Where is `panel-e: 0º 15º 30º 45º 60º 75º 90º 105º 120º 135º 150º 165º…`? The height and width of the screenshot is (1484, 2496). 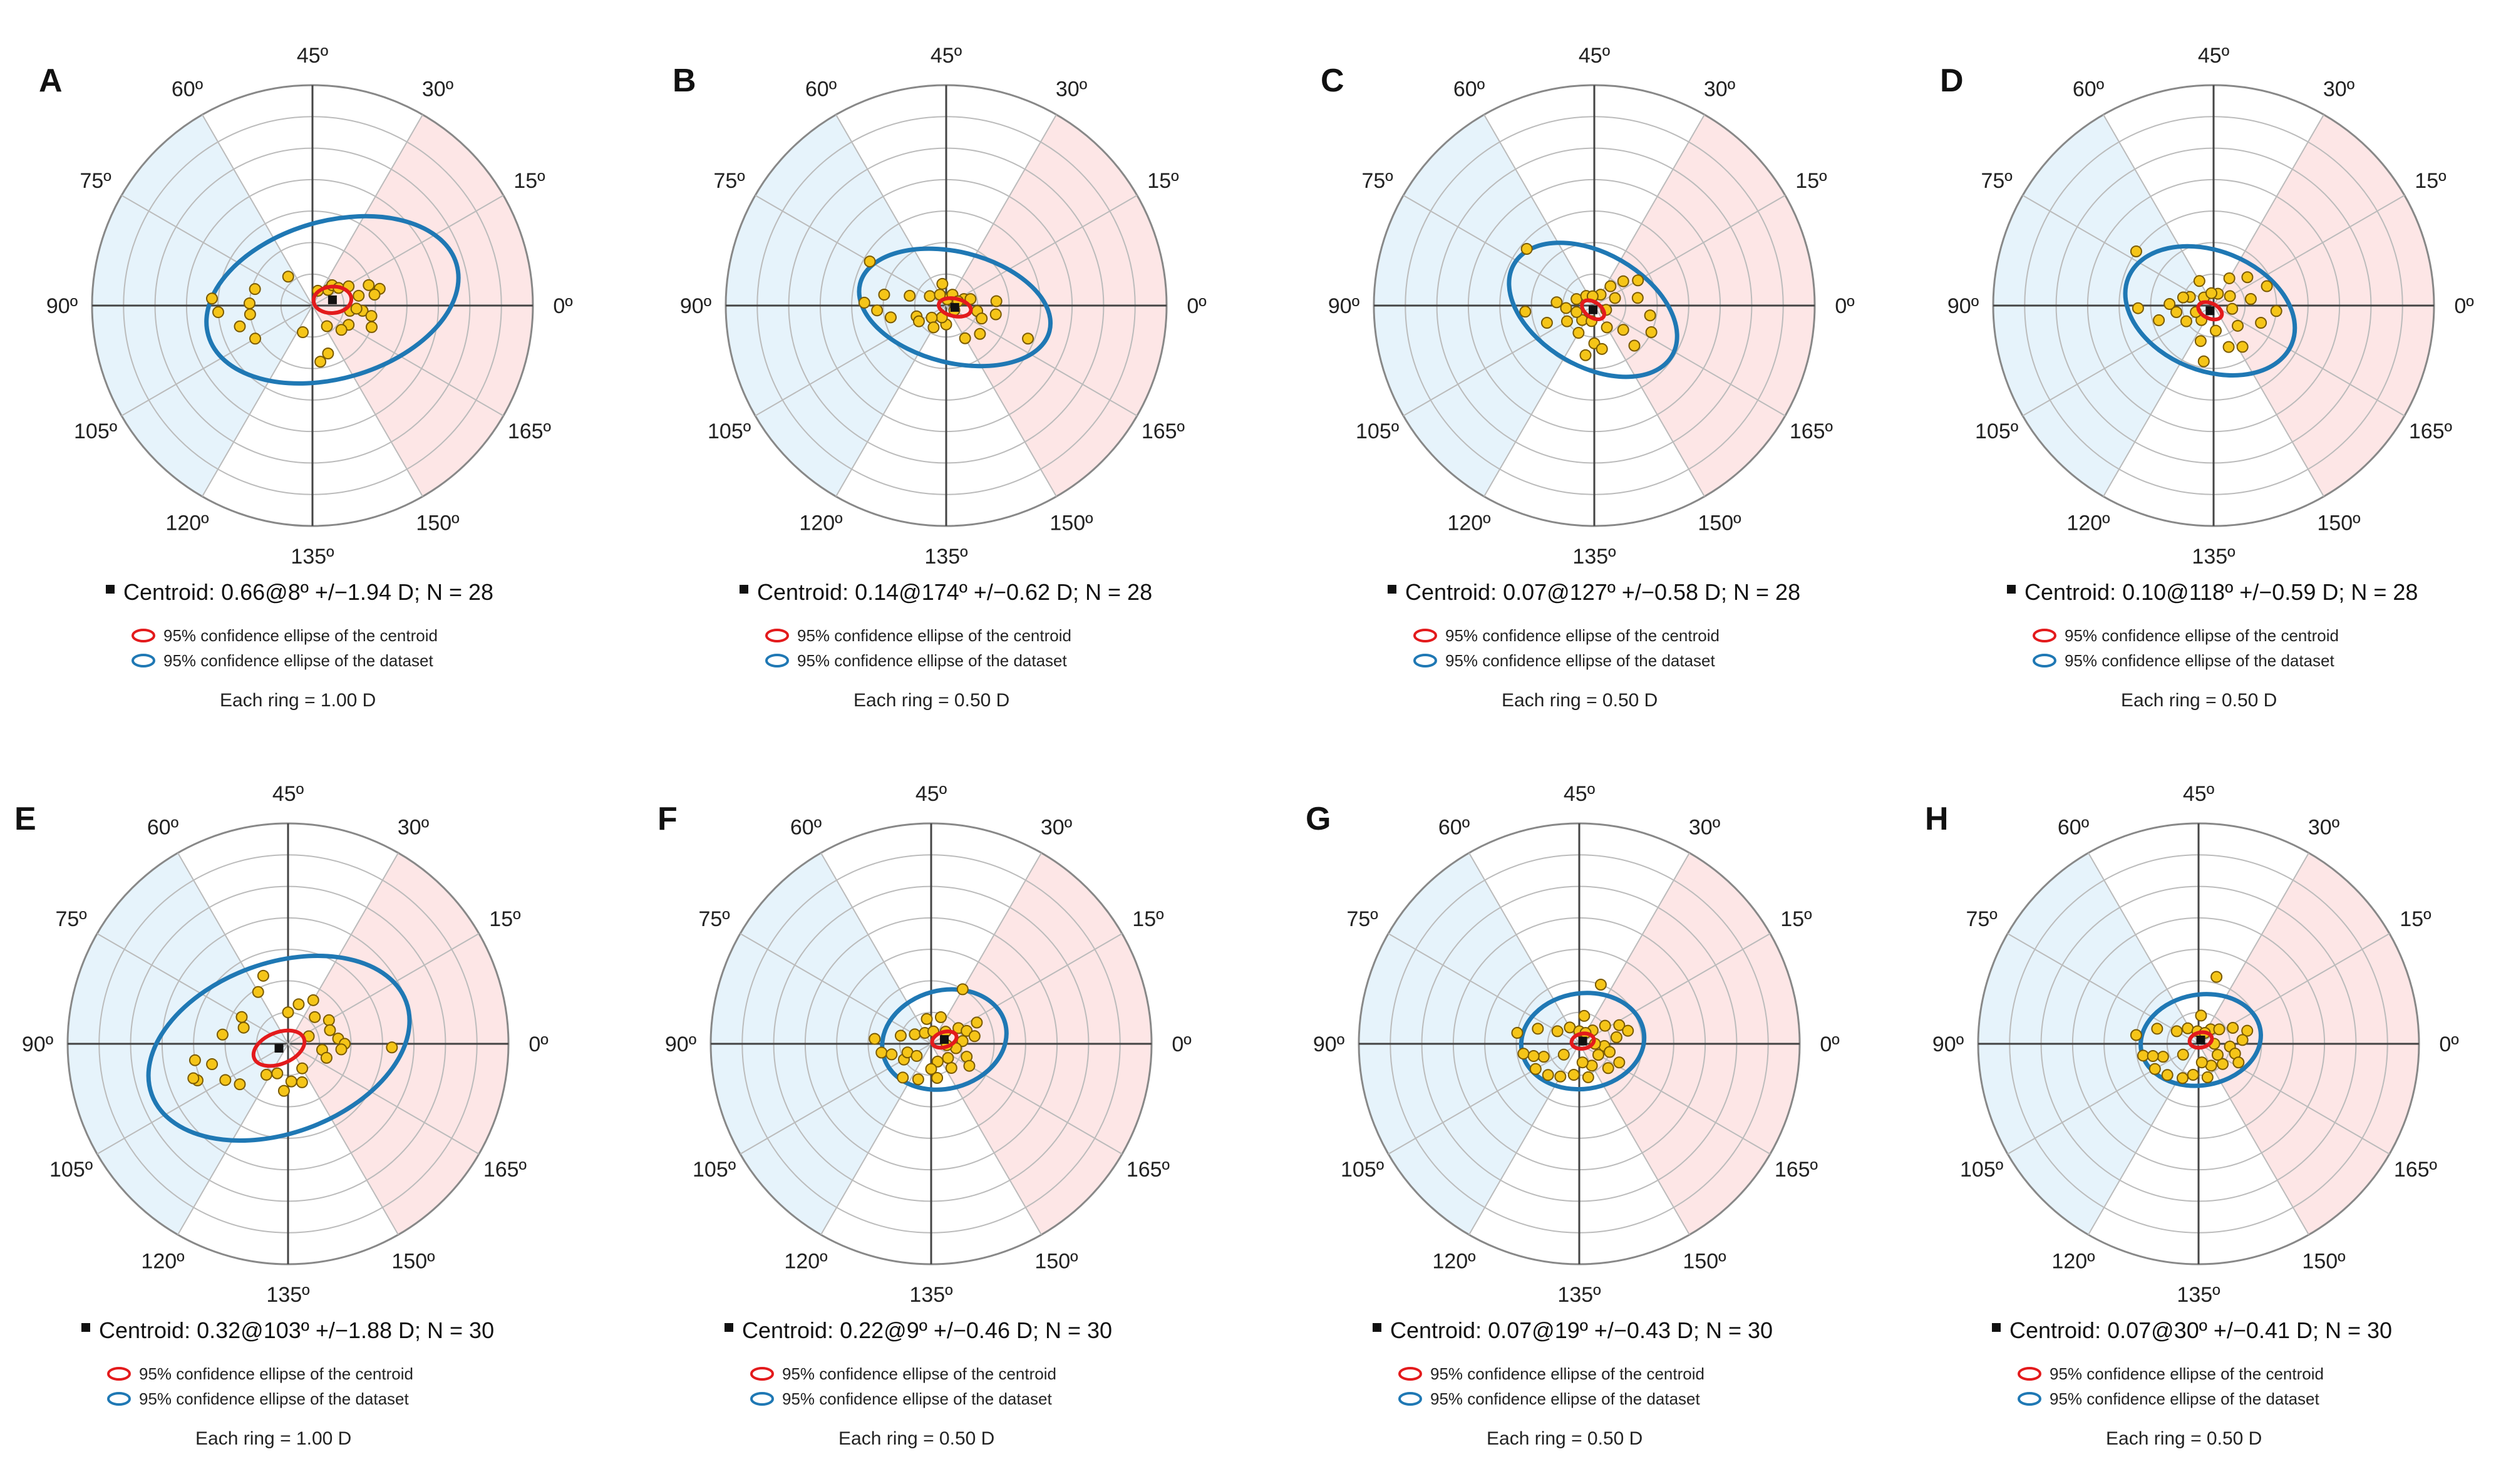
panel-e: 0º 15º 30º 45º 60º 75º 90º 105º 120º 135º 150º 165º… is located at coordinates (281, 1115).